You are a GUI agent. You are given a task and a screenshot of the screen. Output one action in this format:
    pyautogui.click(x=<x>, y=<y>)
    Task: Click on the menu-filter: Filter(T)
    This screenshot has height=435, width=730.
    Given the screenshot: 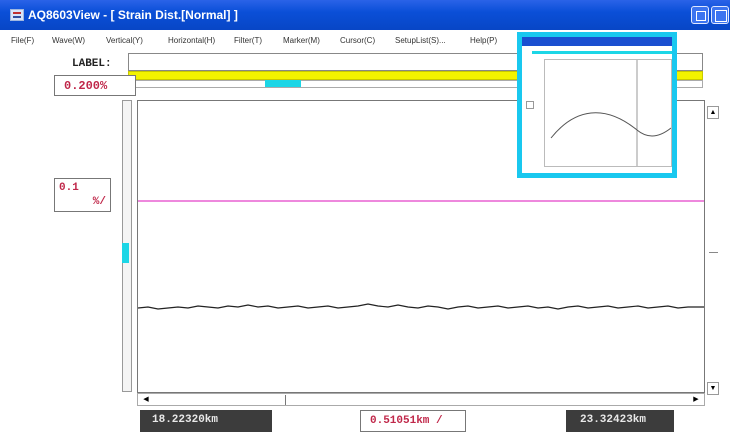 What is the action you would take?
    pyautogui.click(x=248, y=40)
    